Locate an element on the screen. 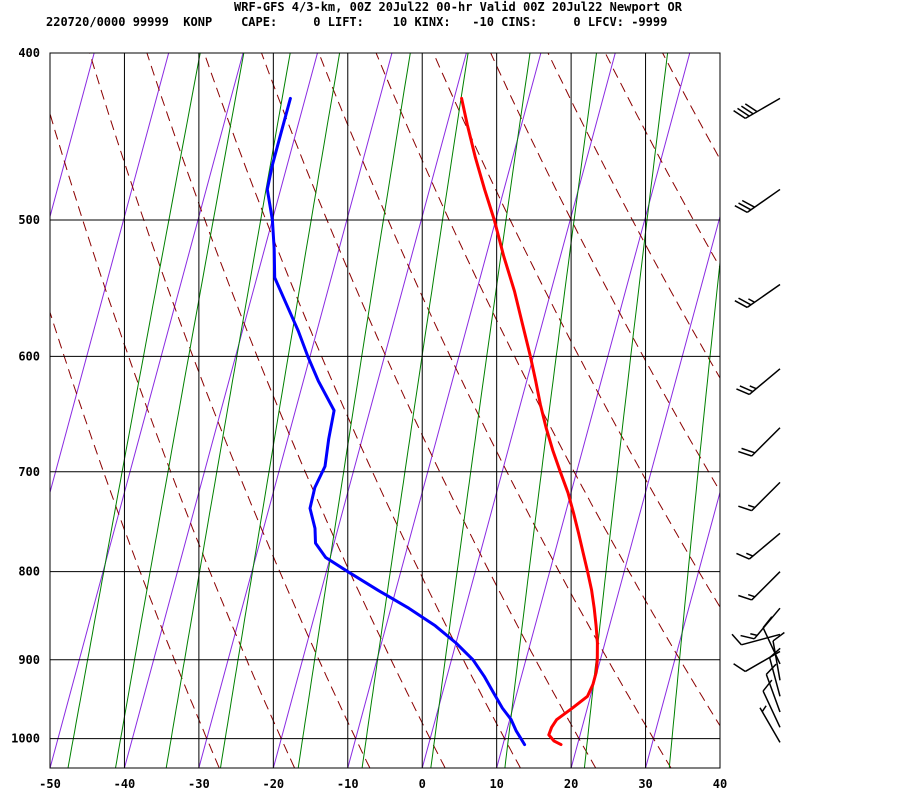 The height and width of the screenshot is (800, 900). pressure-tick-label: 600 is located at coordinates (29, 356).